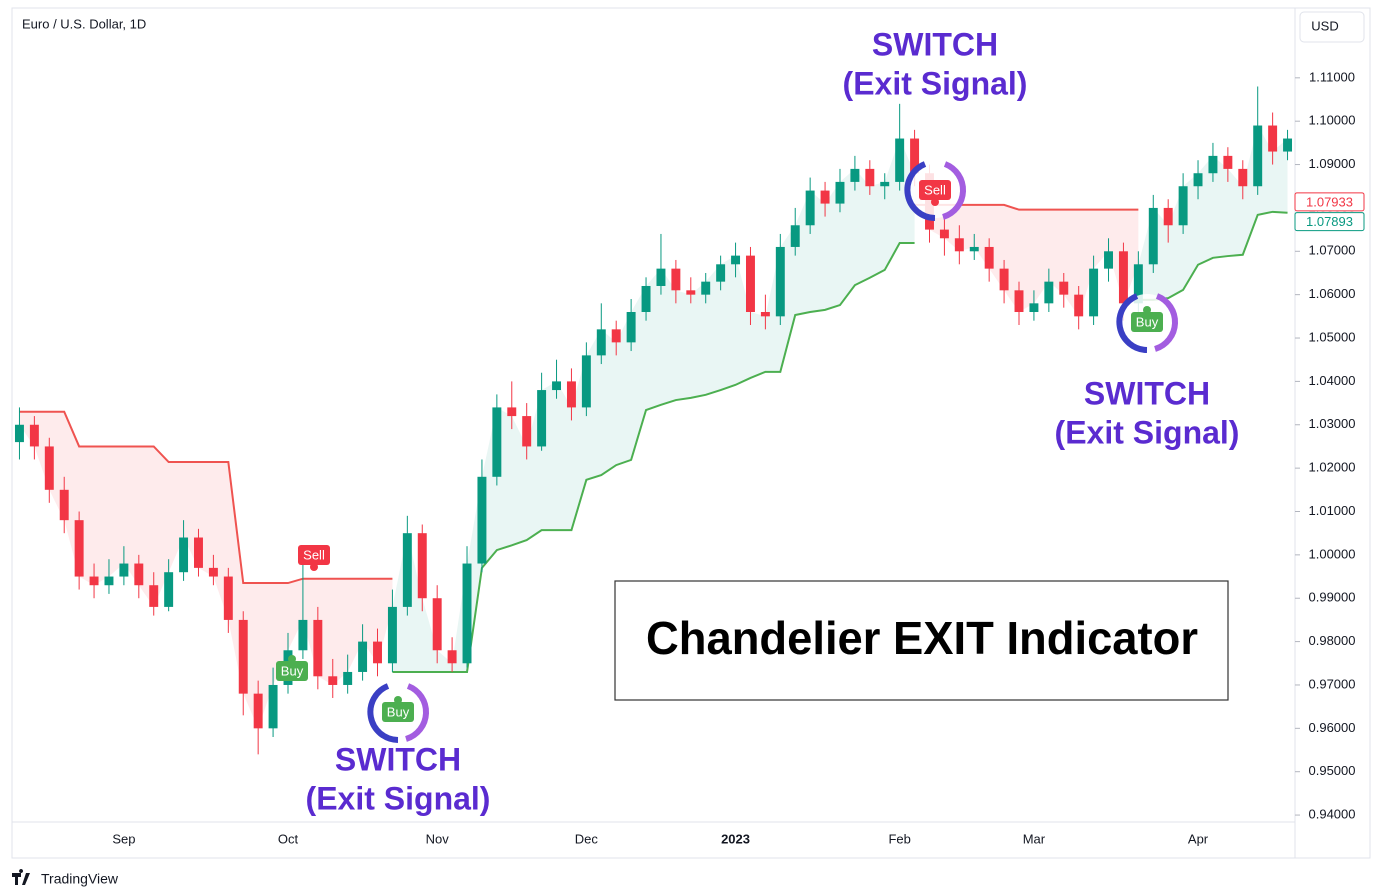 The width and height of the screenshot is (1382, 894). I want to click on y-tick-label: 0.96000, so click(1332, 727).